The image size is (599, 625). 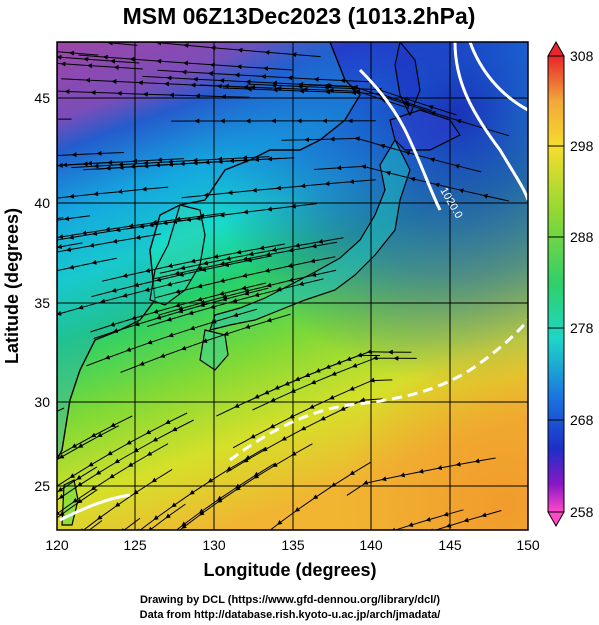 What do you see at coordinates (582, 146) in the screenshot?
I see `colorbar-label: 298` at bounding box center [582, 146].